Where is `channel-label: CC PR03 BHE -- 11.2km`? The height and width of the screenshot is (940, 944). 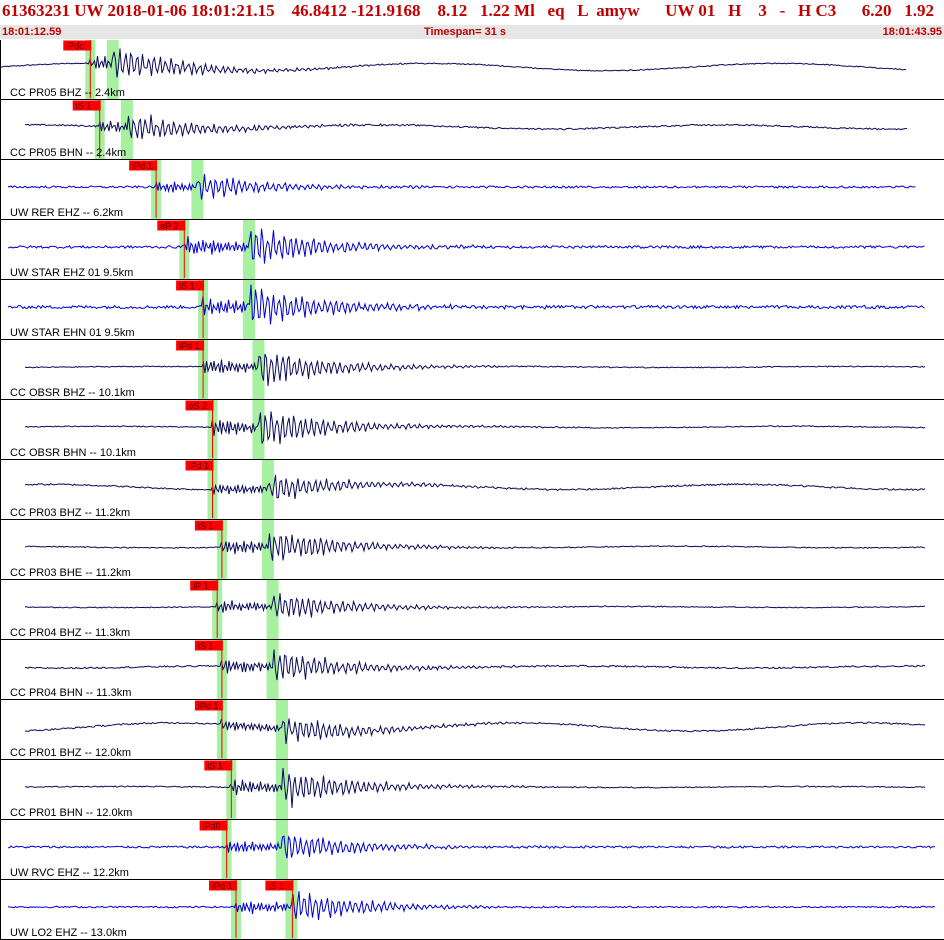 channel-label: CC PR03 BHE -- 11.2km is located at coordinates (70, 573).